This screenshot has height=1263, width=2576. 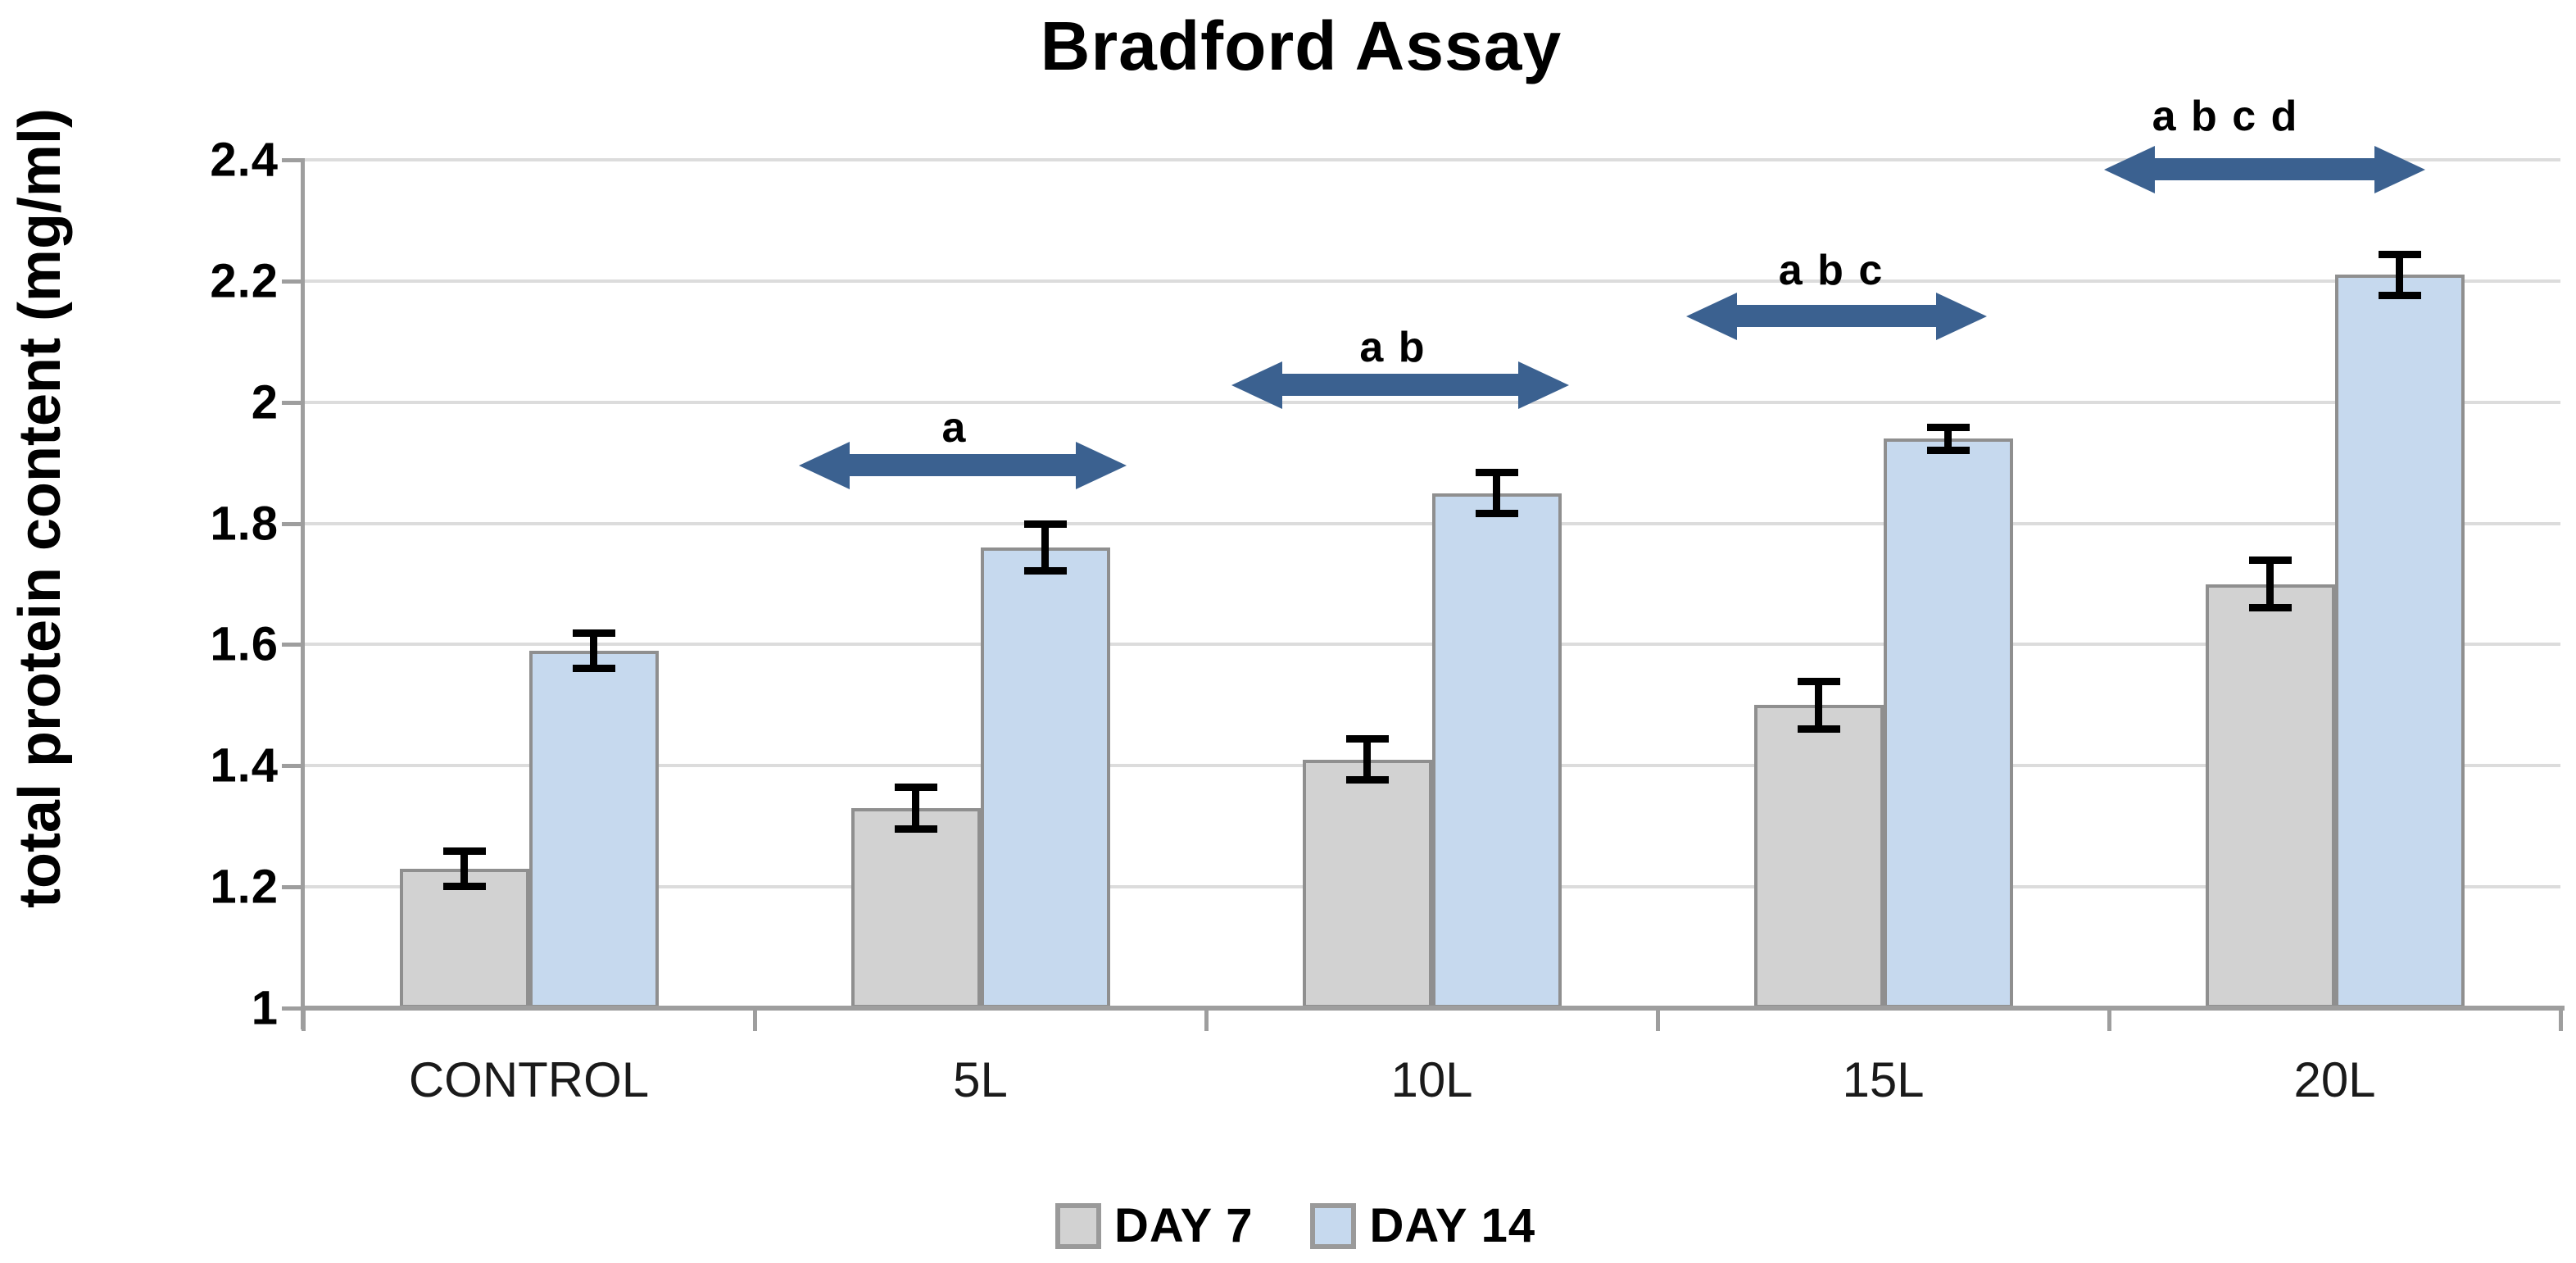 What do you see at coordinates (1184, 1225) in the screenshot?
I see `legend-label-day7: DAY 7` at bounding box center [1184, 1225].